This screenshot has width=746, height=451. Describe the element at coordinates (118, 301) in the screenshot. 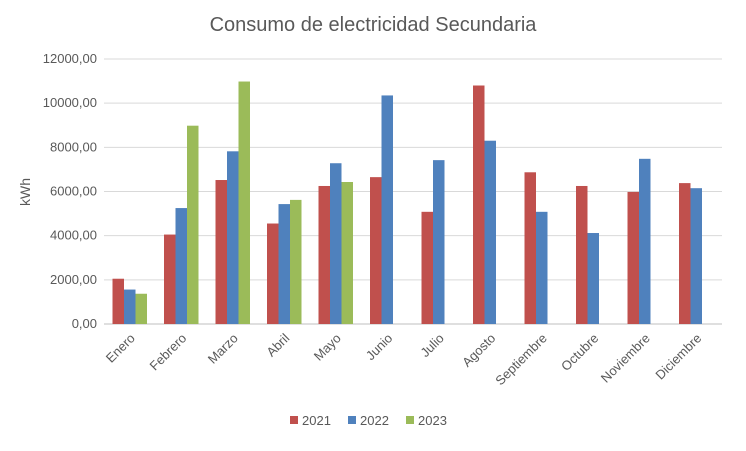

I see `bar-2021-enero` at that location.